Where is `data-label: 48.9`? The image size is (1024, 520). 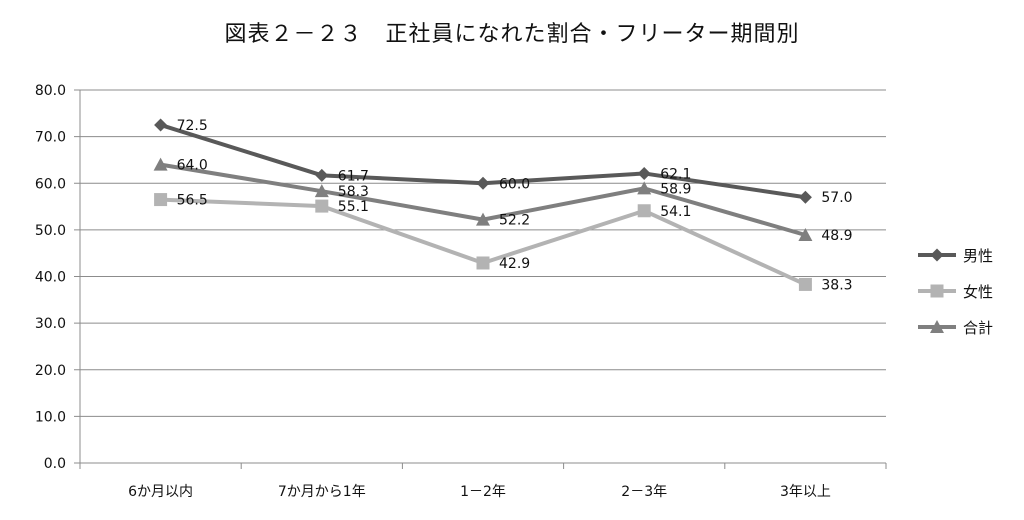
data-label: 48.9 is located at coordinates (836, 236).